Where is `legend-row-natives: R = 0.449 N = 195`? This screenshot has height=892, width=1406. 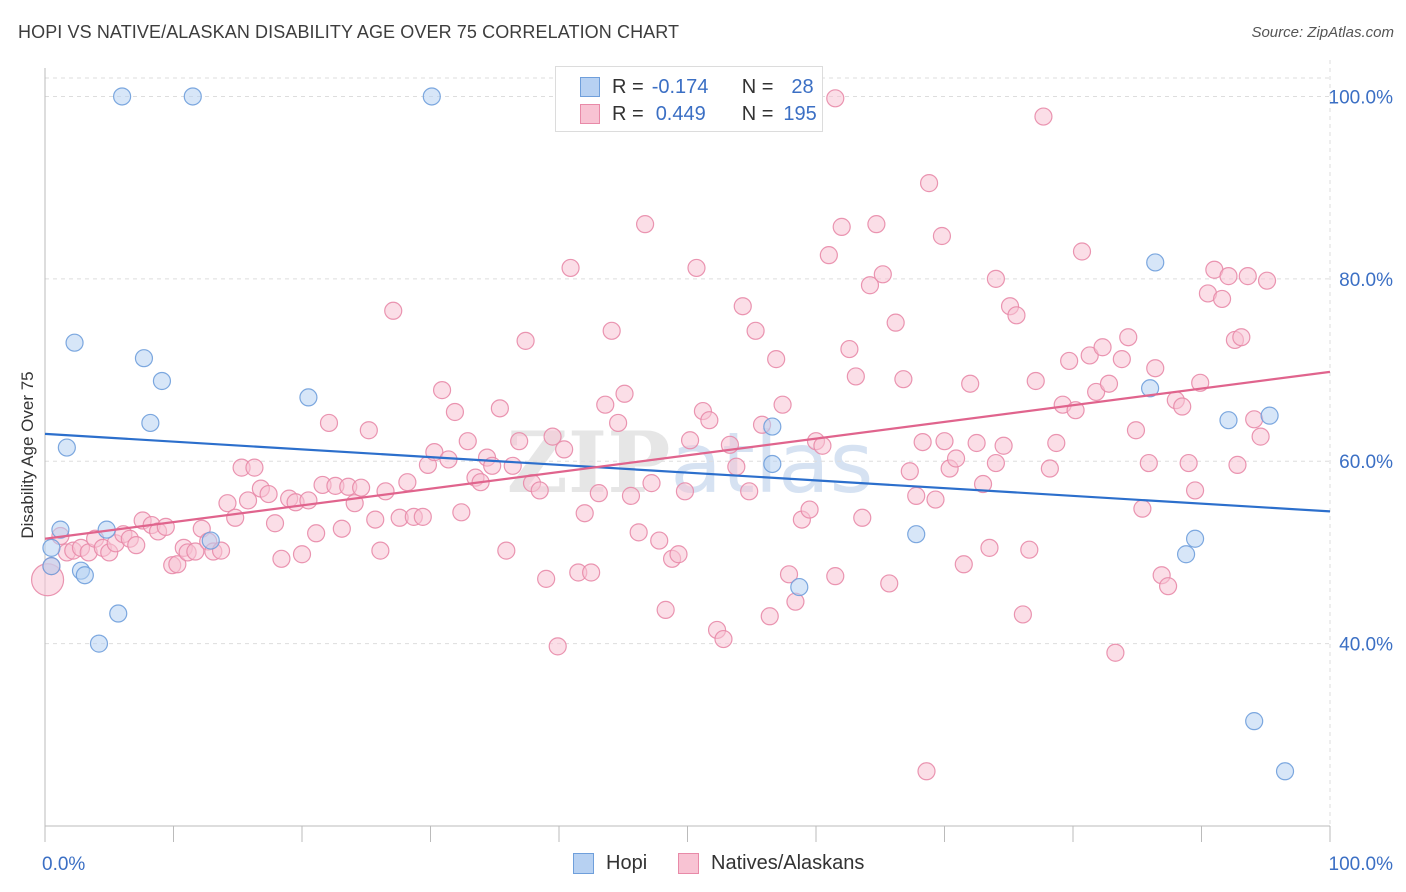
legend-row-natives: R = 0.449 N = 195 is located at coordinates (698, 114).